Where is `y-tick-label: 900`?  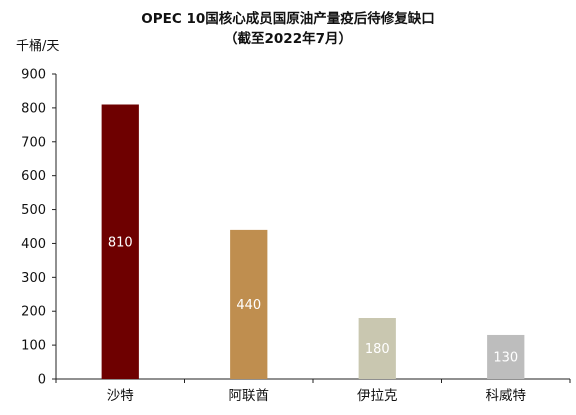 y-tick-label: 900 is located at coordinates (33, 75).